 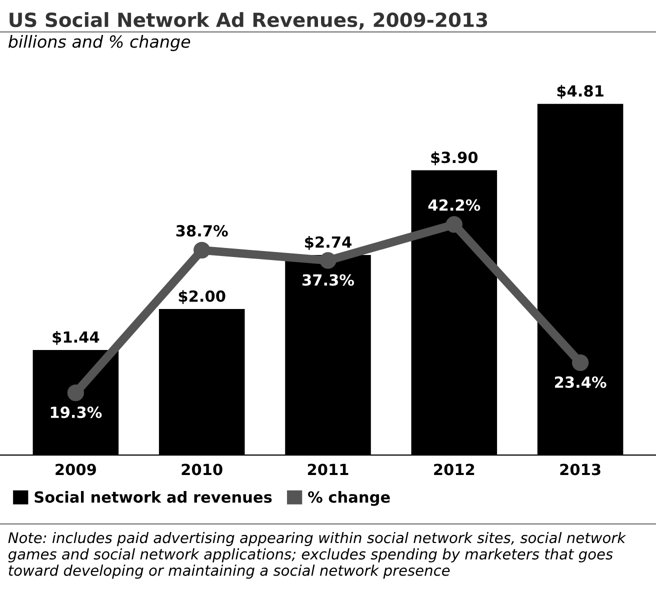 What do you see at coordinates (454, 205) in the screenshot?
I see `data-label: 42.2%` at bounding box center [454, 205].